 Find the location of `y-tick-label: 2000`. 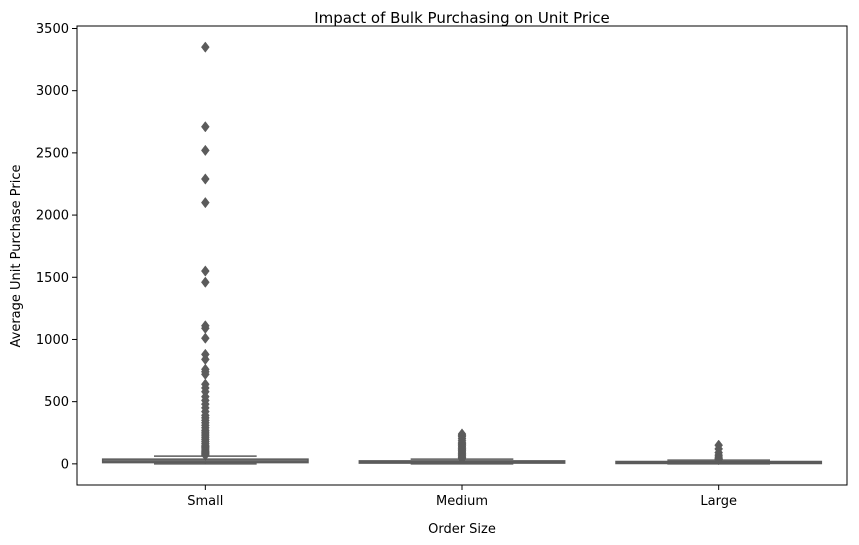

y-tick-label: 2000 is located at coordinates (52, 216).